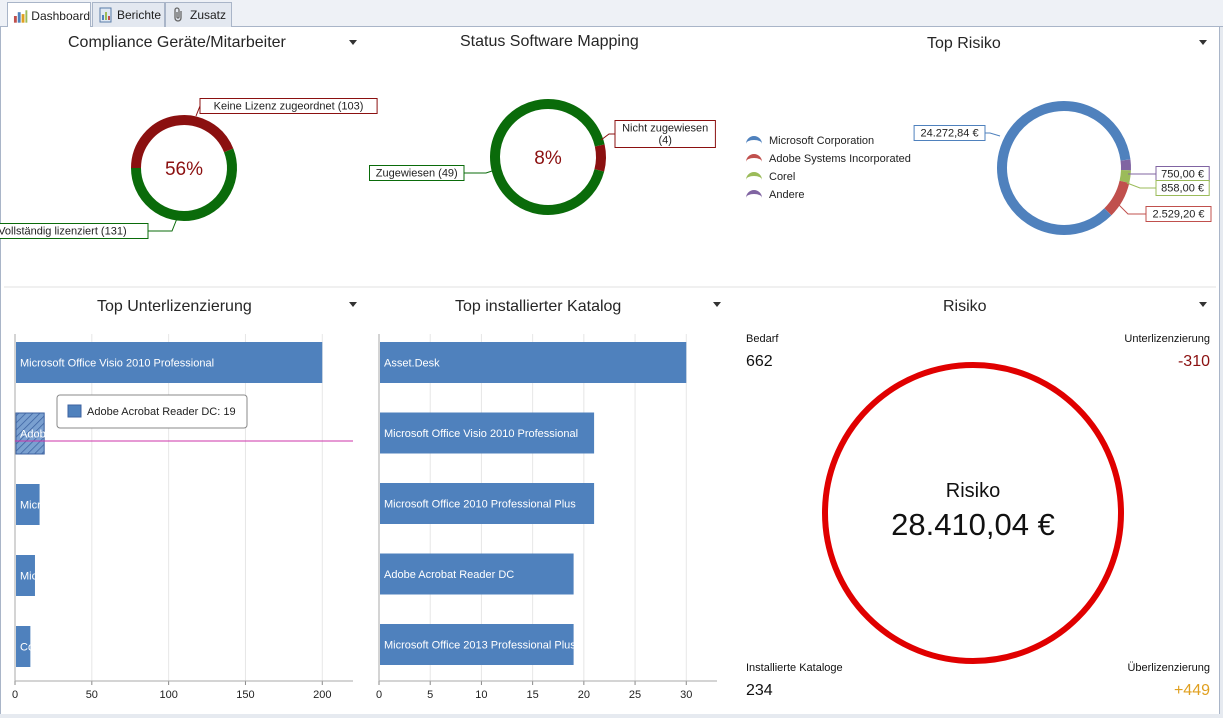 Image resolution: width=1223 pixels, height=718 pixels. What do you see at coordinates (964, 43) in the screenshot?
I see `top-risiko-title: Top Risiko` at bounding box center [964, 43].